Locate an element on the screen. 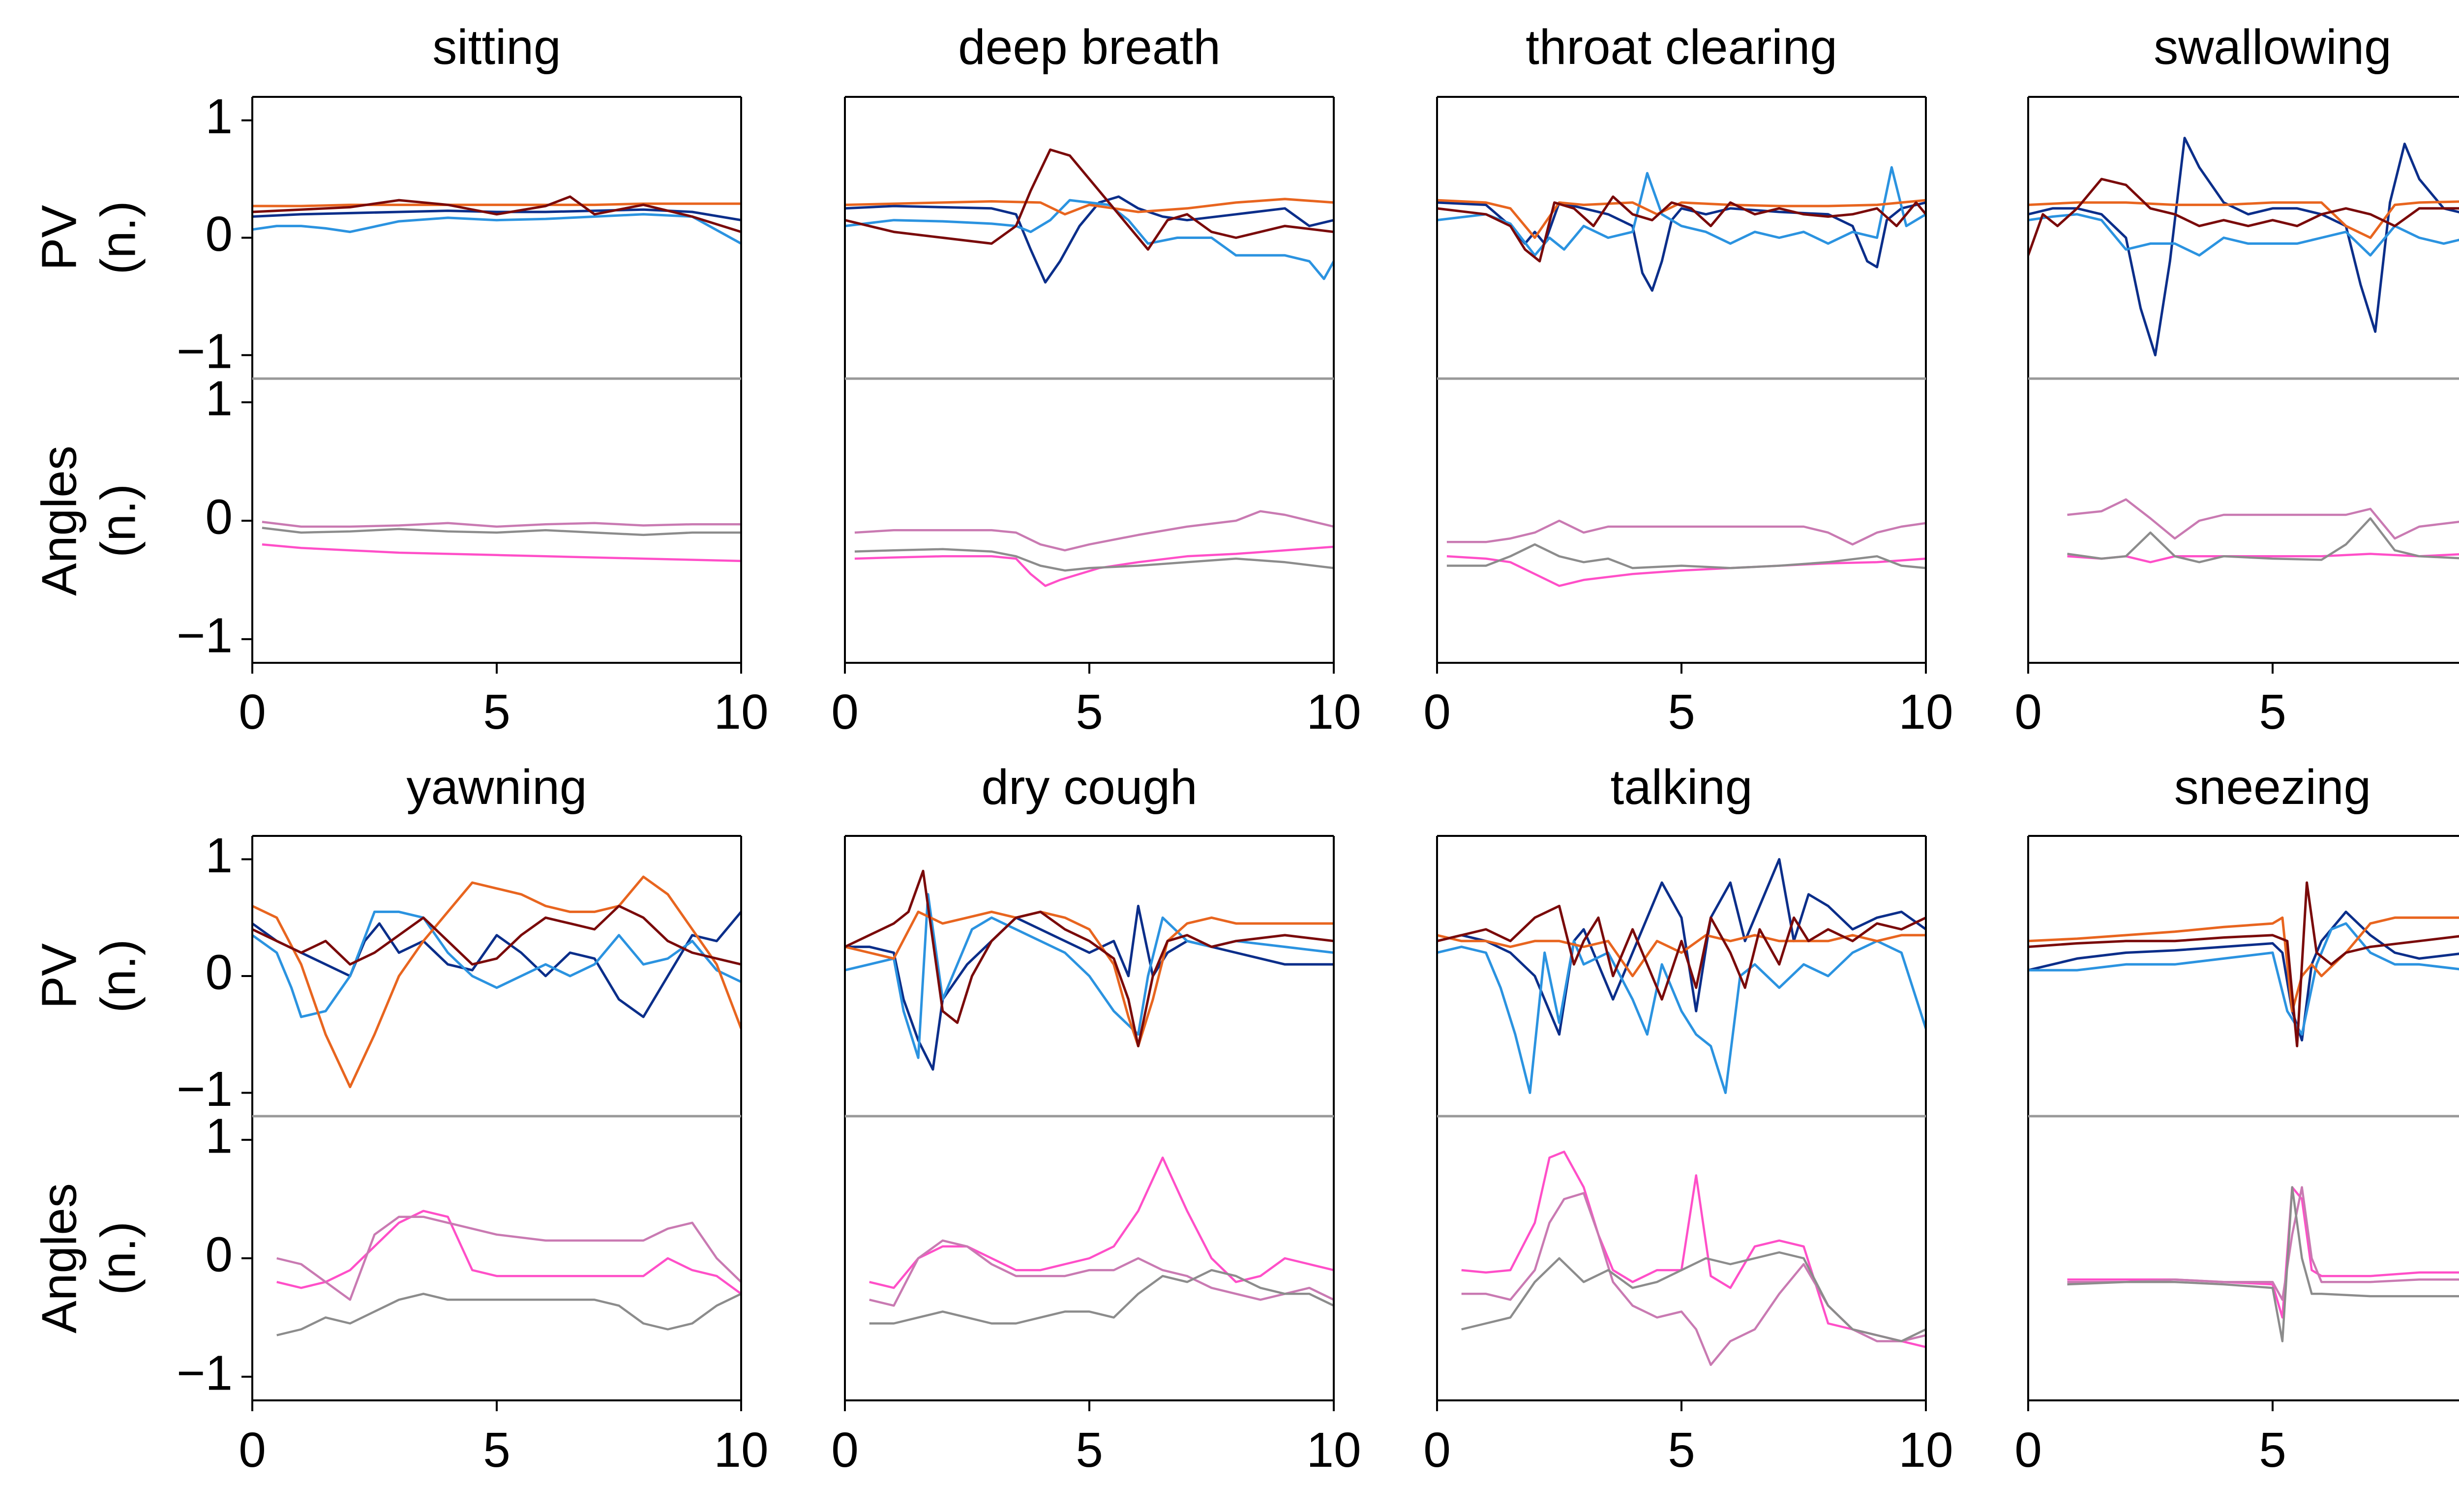 This screenshot has height=1512, width=2459. xtick-label-2-1: 5 is located at coordinates (1681, 712).